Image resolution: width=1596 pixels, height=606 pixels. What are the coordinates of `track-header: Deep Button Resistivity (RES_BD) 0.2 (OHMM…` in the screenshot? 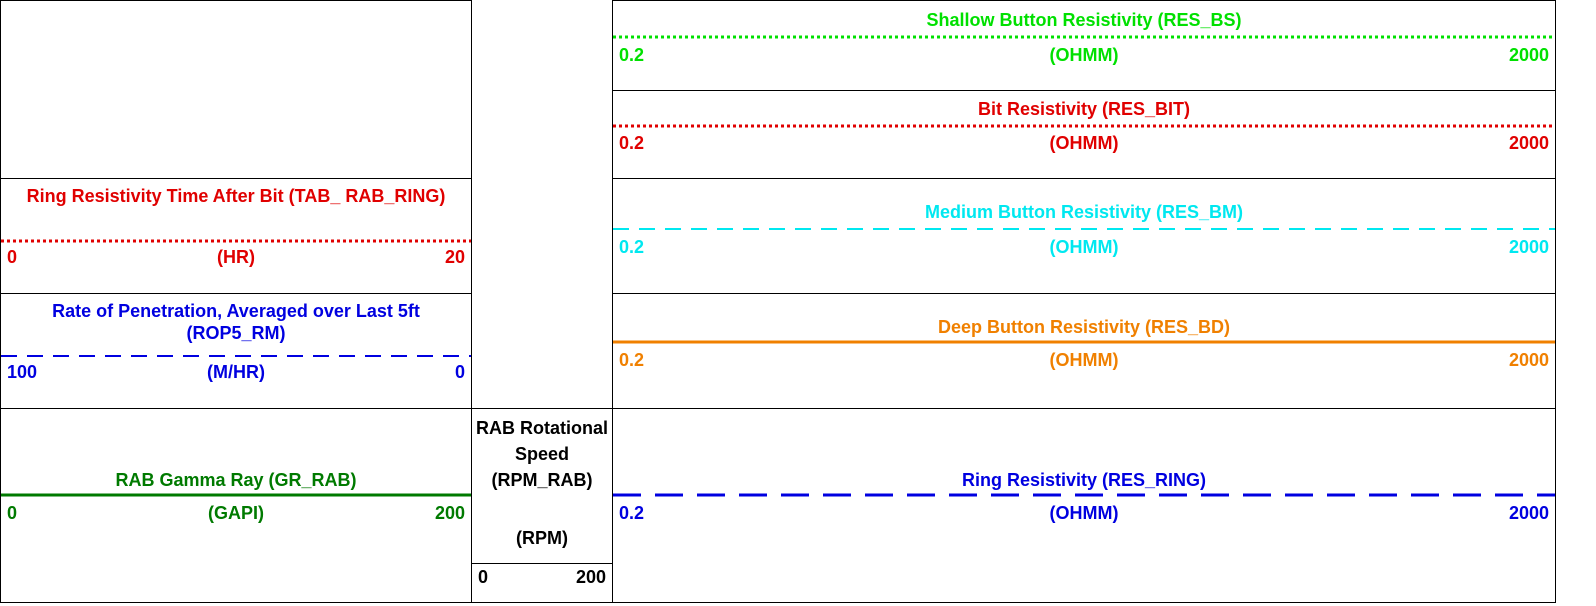 It's located at (1084, 351).